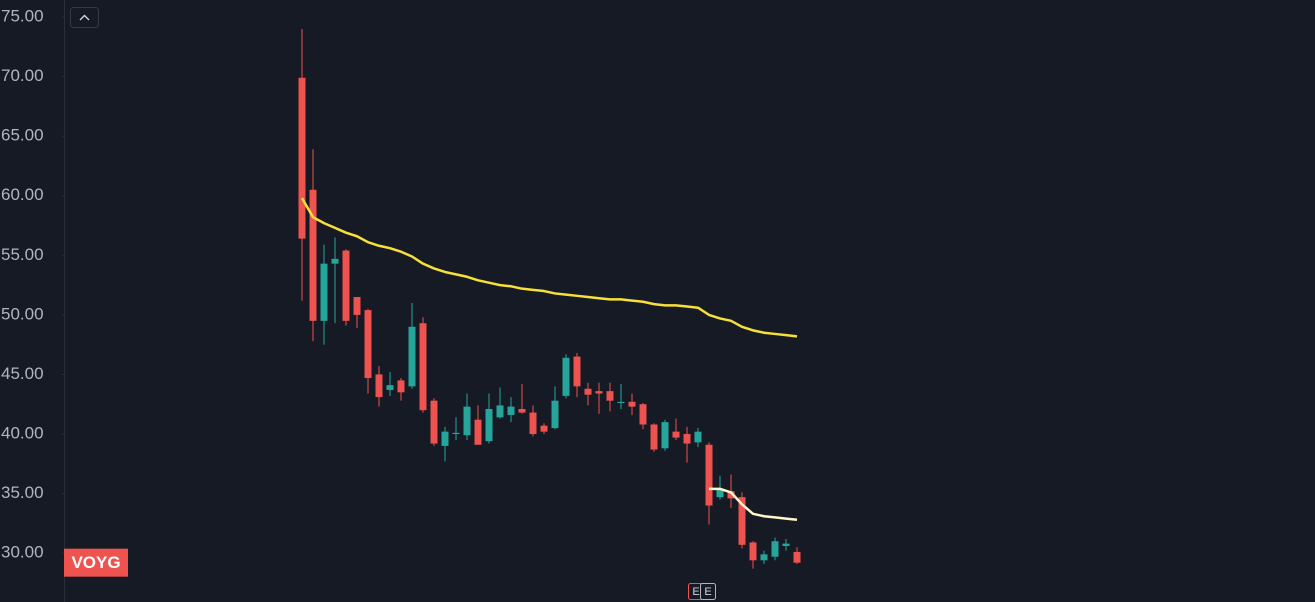 This screenshot has height=602, width=1315. What do you see at coordinates (22, 194) in the screenshot?
I see `y-tick-label: 60.00` at bounding box center [22, 194].